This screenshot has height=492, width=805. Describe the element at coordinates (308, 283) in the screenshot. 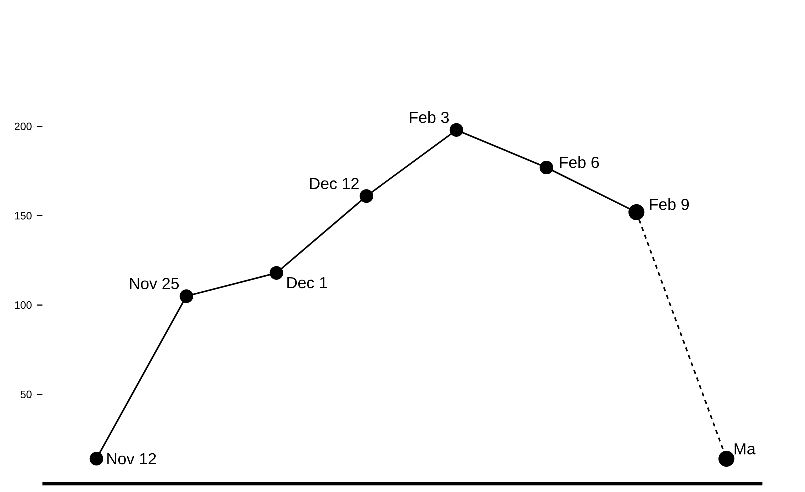

I see `annotation: Dec 1` at that location.